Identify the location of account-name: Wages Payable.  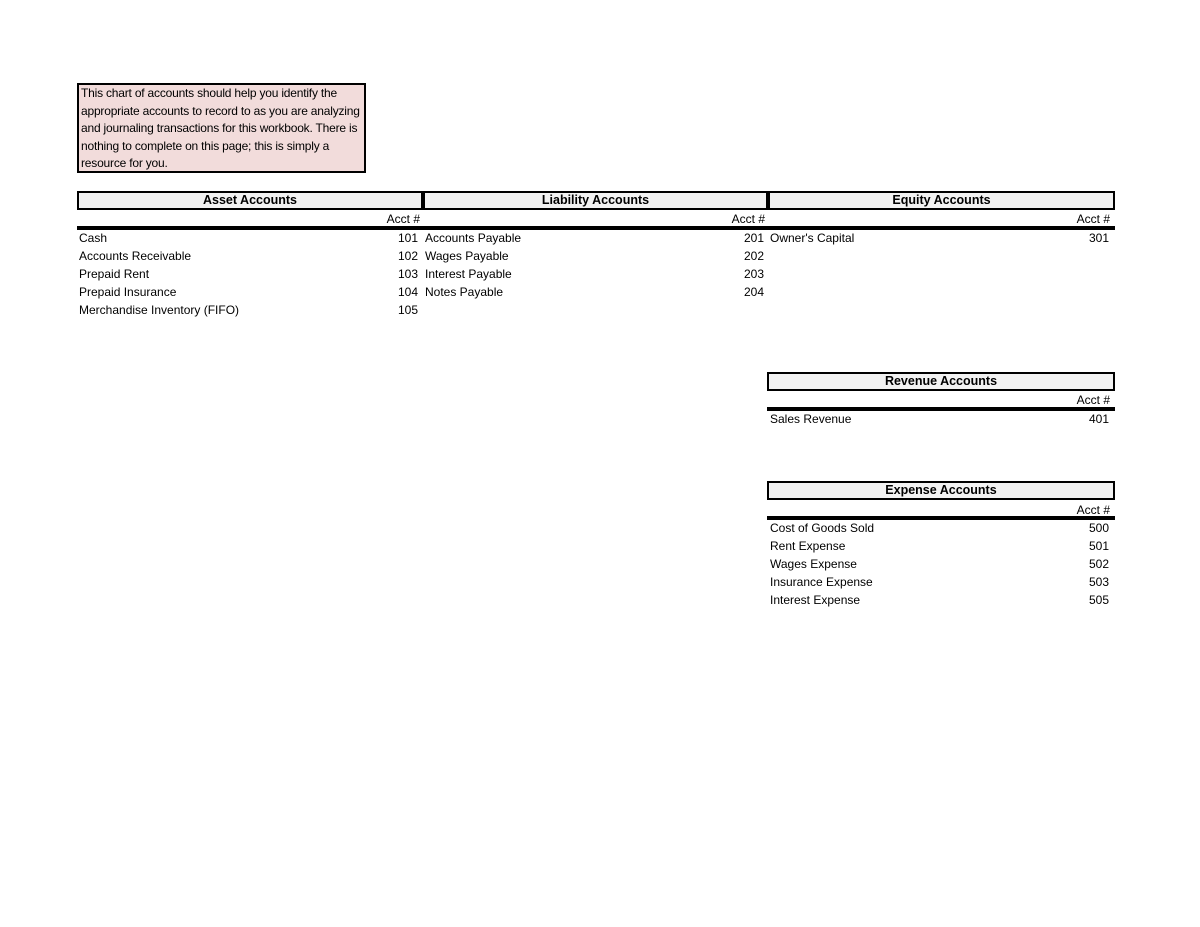
(467, 256).